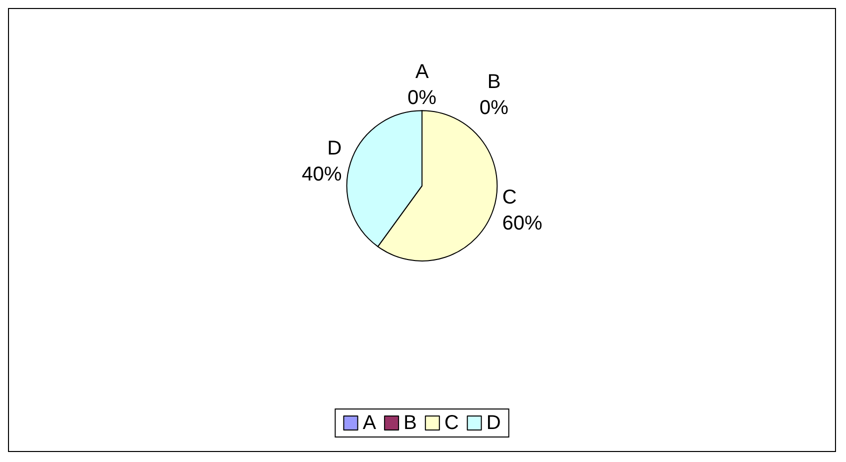 This screenshot has height=462, width=846. Describe the element at coordinates (322, 174) in the screenshot. I see `data-label: 40%` at that location.